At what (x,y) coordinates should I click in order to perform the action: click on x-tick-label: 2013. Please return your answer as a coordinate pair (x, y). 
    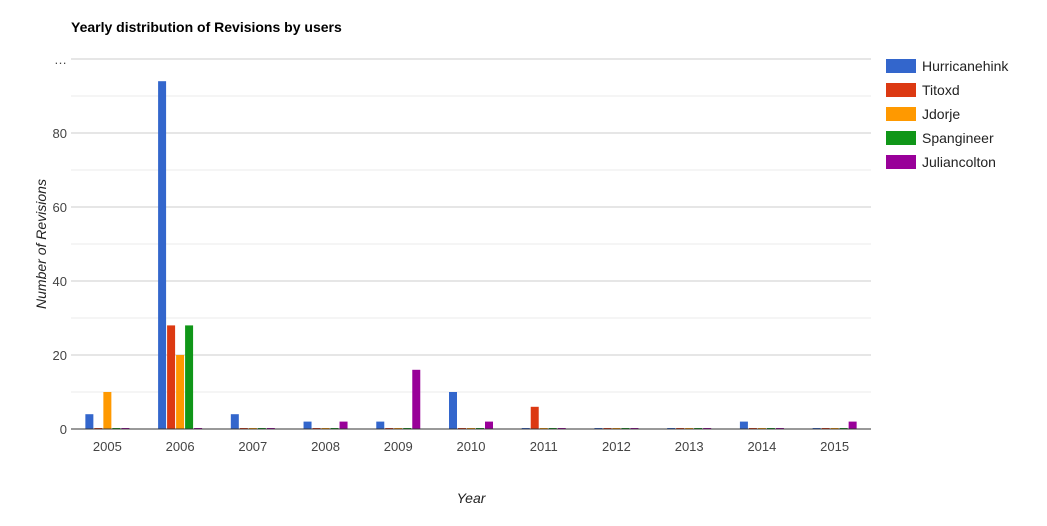
    Looking at the image, I should click on (689, 446).